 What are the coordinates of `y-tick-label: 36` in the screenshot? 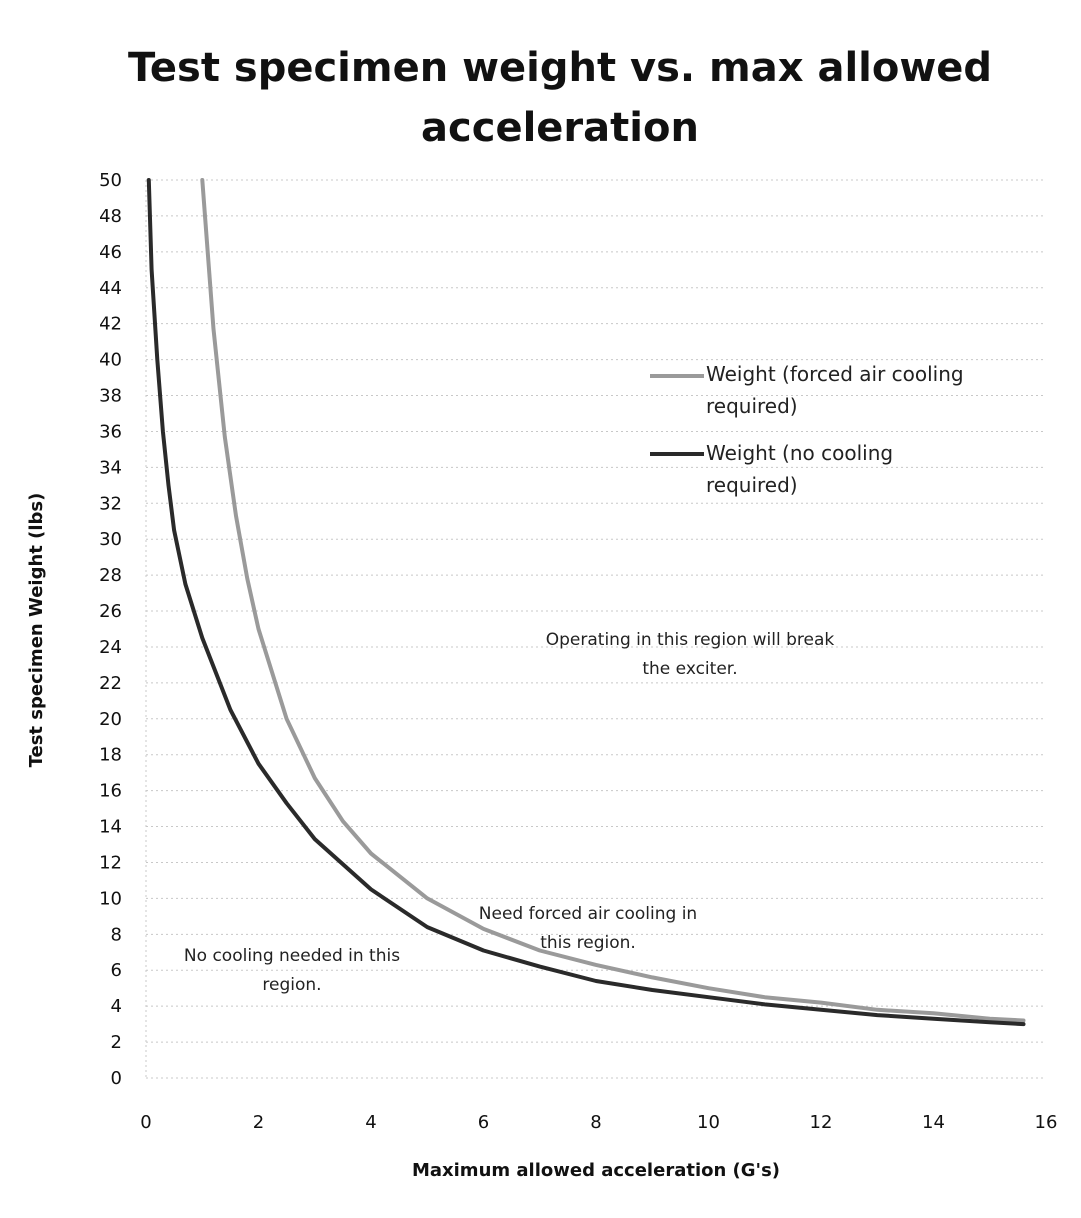 It's located at (110, 431).